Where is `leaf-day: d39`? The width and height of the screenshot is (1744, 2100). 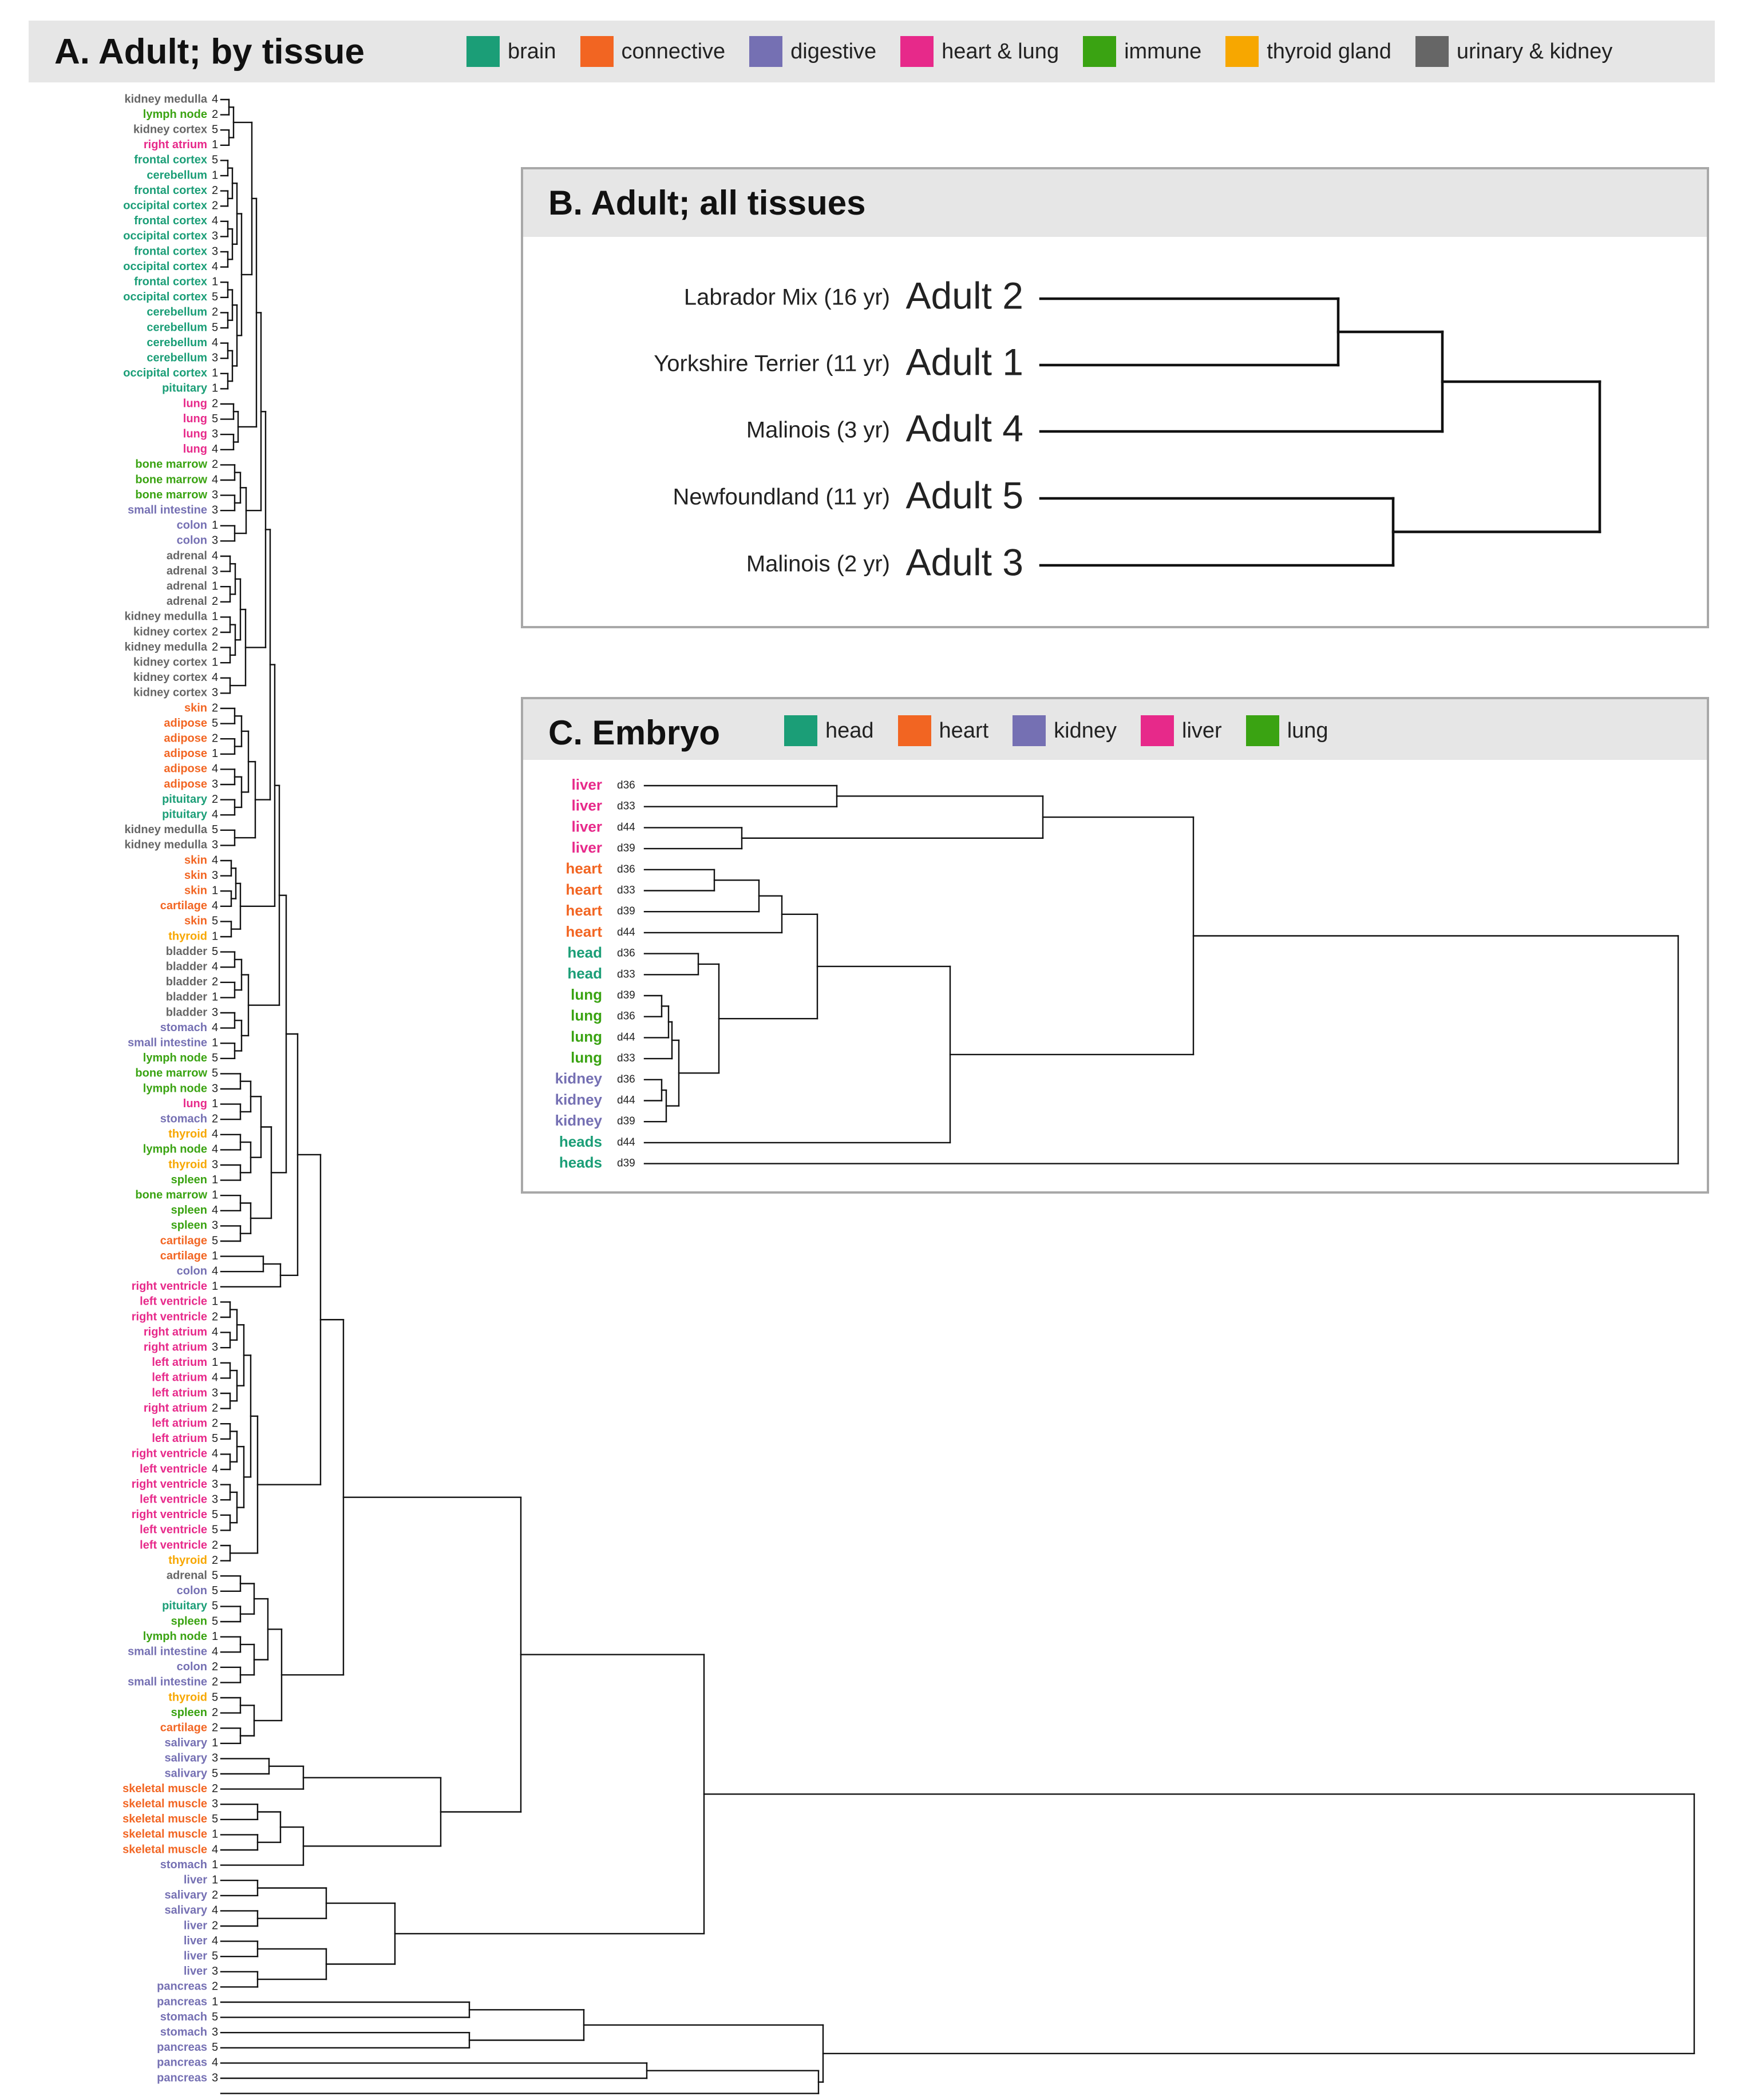 leaf-day: d39 is located at coordinates (626, 1121).